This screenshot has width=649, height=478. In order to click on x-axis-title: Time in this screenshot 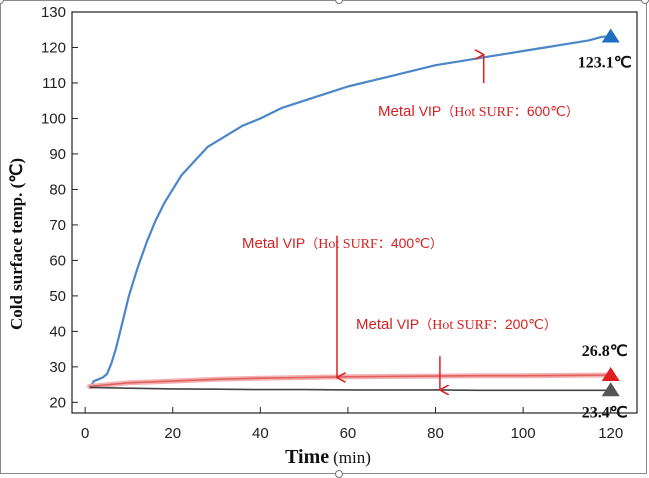, I will do `click(307, 457)`.